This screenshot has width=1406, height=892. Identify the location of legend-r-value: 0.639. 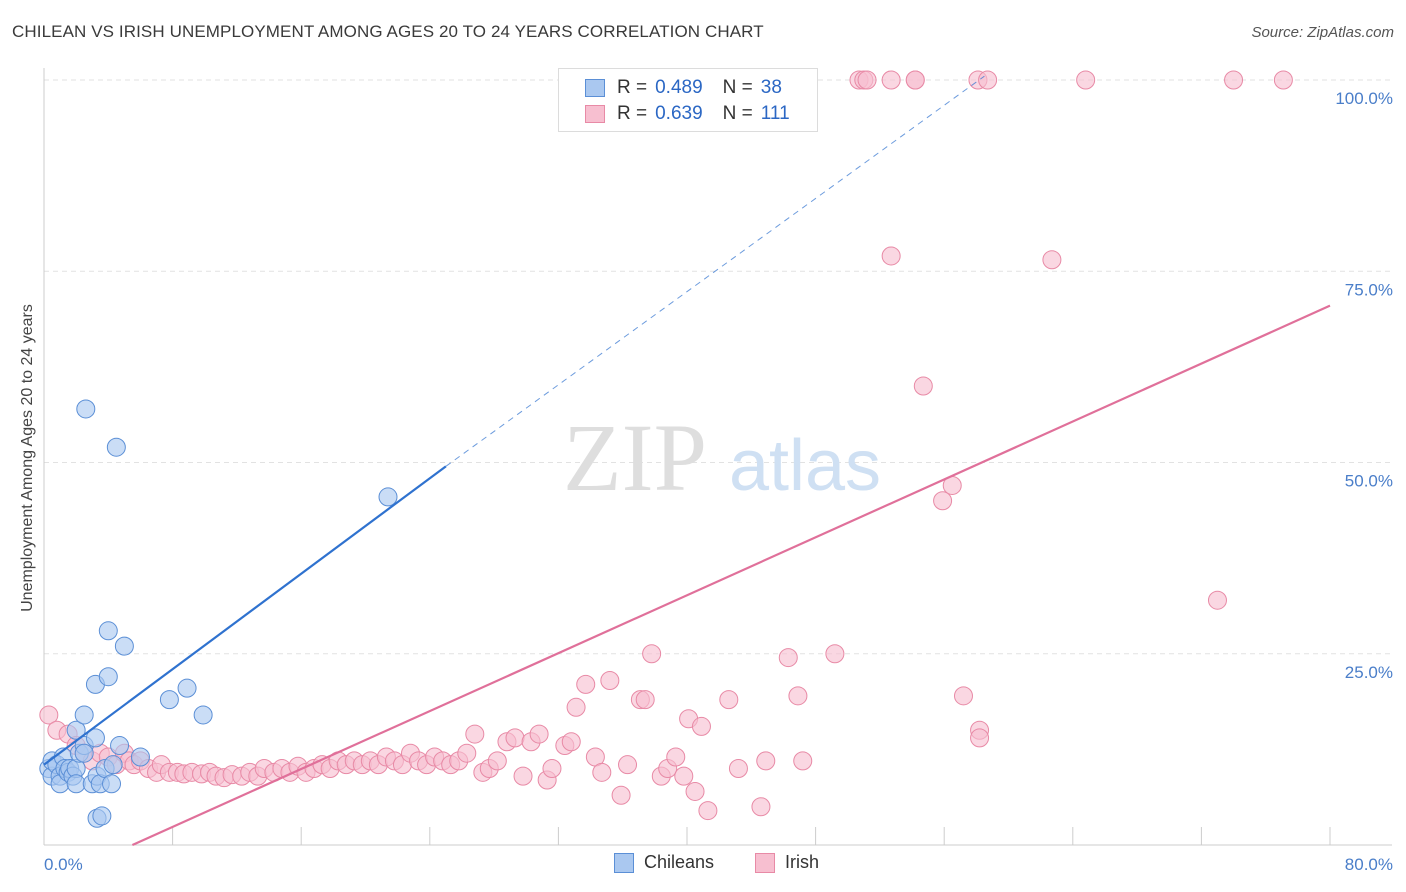
(679, 113).